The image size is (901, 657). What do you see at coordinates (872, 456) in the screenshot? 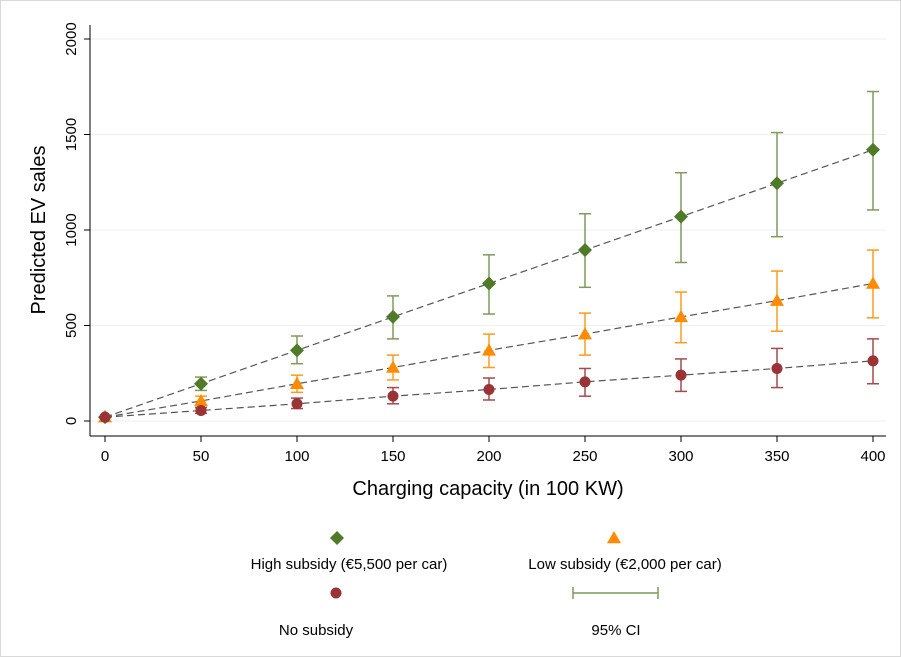
I see `x-tick-label-400: 400` at bounding box center [872, 456].